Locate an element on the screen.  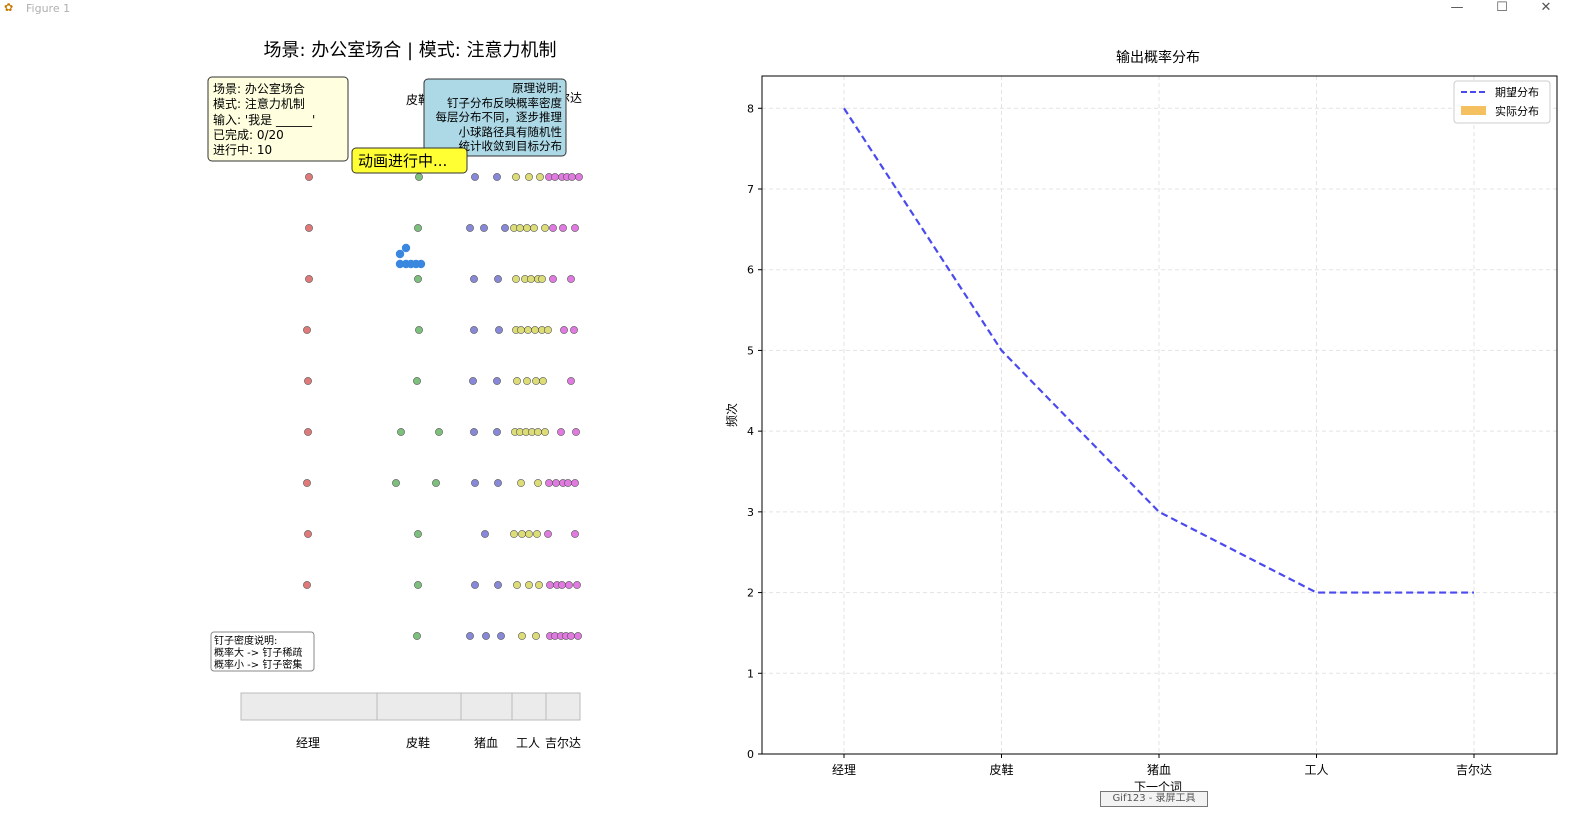
chart-title: 输出概率分布 is located at coordinates (1158, 57).